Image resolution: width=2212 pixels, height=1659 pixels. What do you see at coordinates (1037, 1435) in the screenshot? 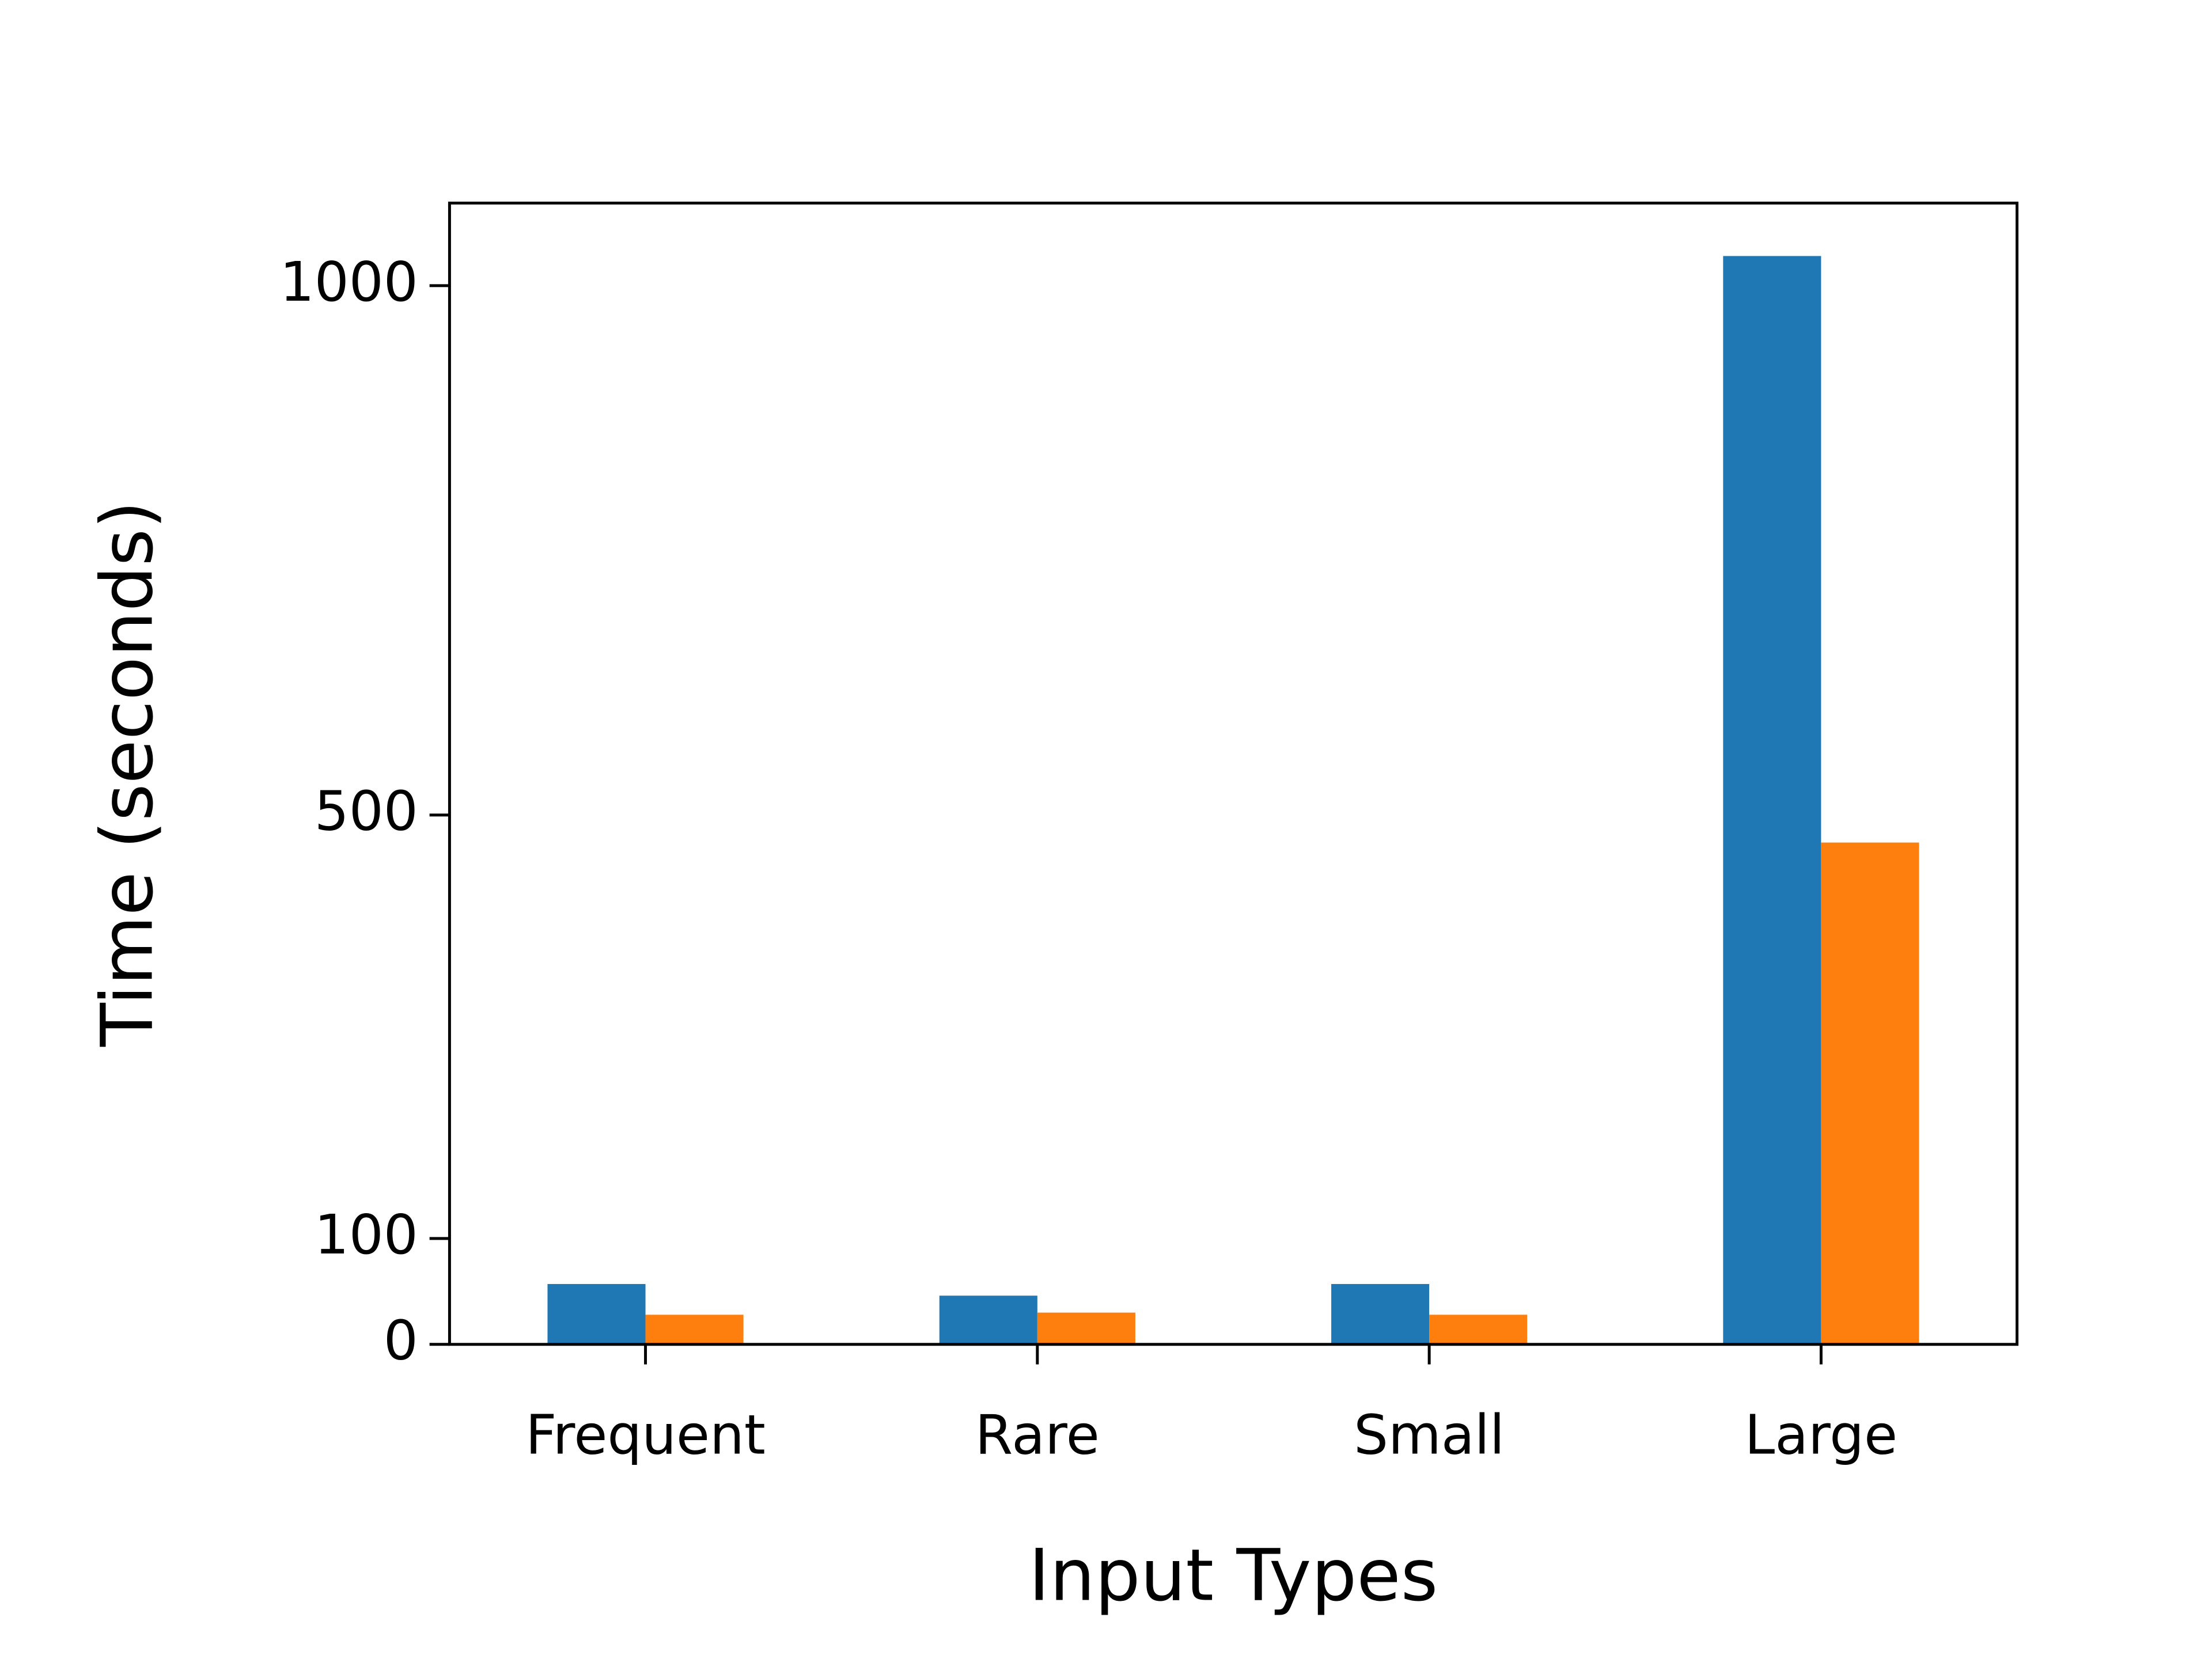
I see `x-tick-label: Rare` at bounding box center [1037, 1435].